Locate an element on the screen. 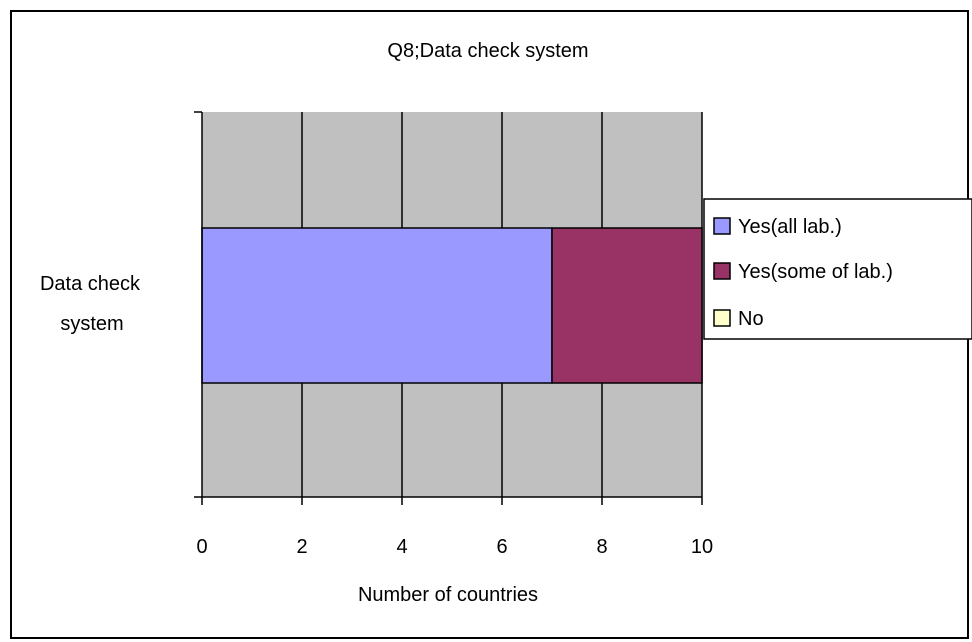 The image size is (972, 642). x-axis-label: Number of countries is located at coordinates (448, 595).